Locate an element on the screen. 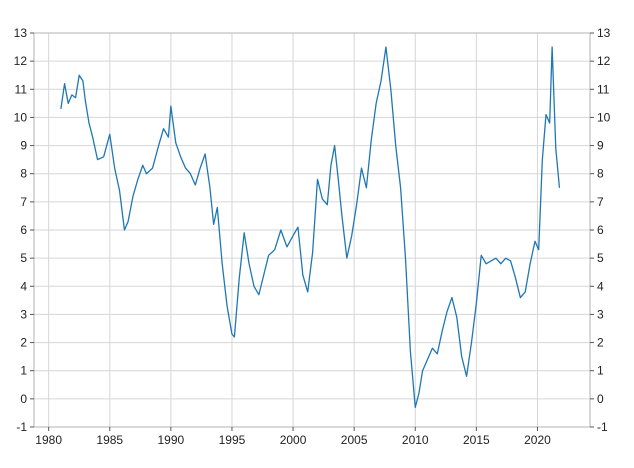 This screenshot has width=634, height=468. y-tick-label-right: 4 is located at coordinates (600, 286).